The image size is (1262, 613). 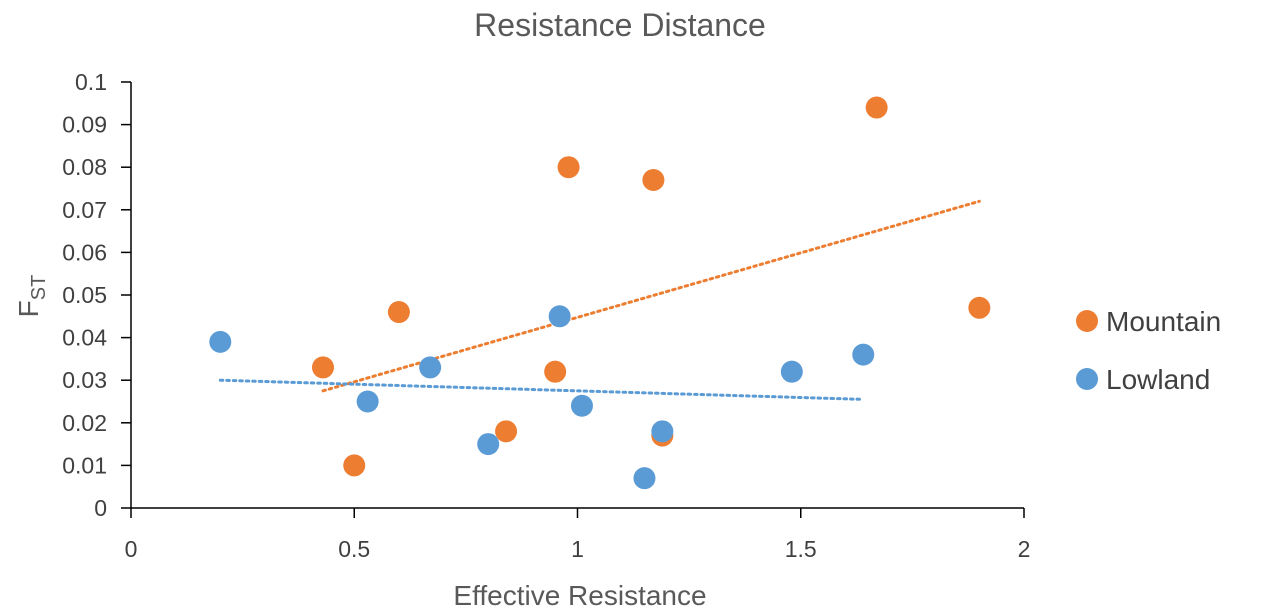 I want to click on x-axis-ticks: 0 0.5 1 1.5 2, so click(x=578, y=535).